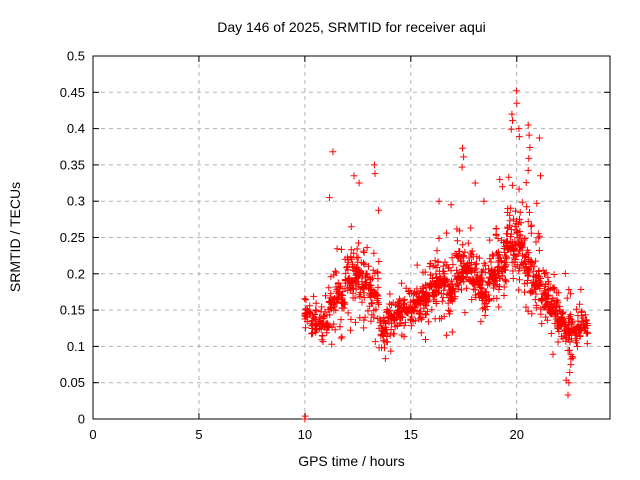 Image resolution: width=640 pixels, height=480 pixels. I want to click on y-tick-label: 0.15, so click(72, 310).